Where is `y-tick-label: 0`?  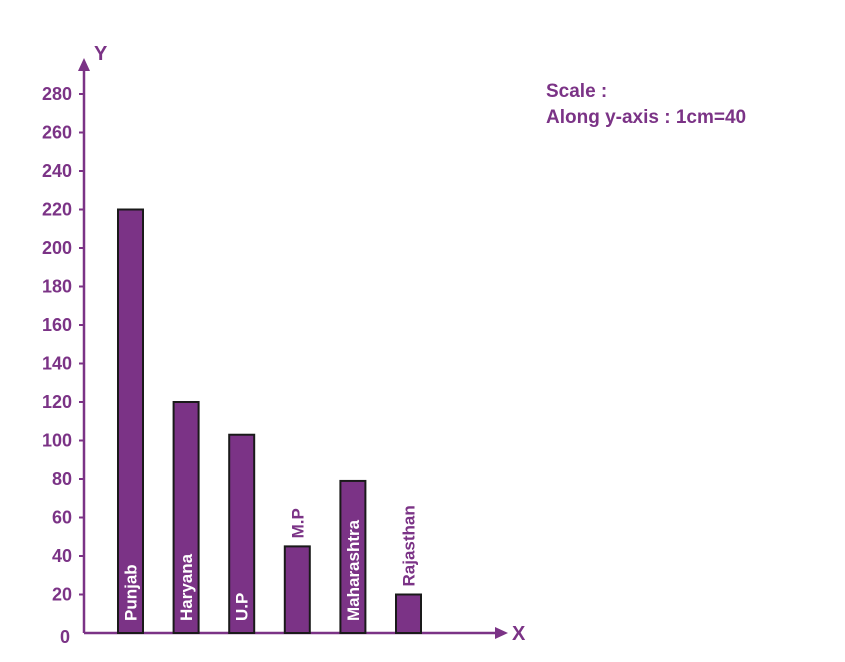 y-tick-label: 0 is located at coordinates (65, 637).